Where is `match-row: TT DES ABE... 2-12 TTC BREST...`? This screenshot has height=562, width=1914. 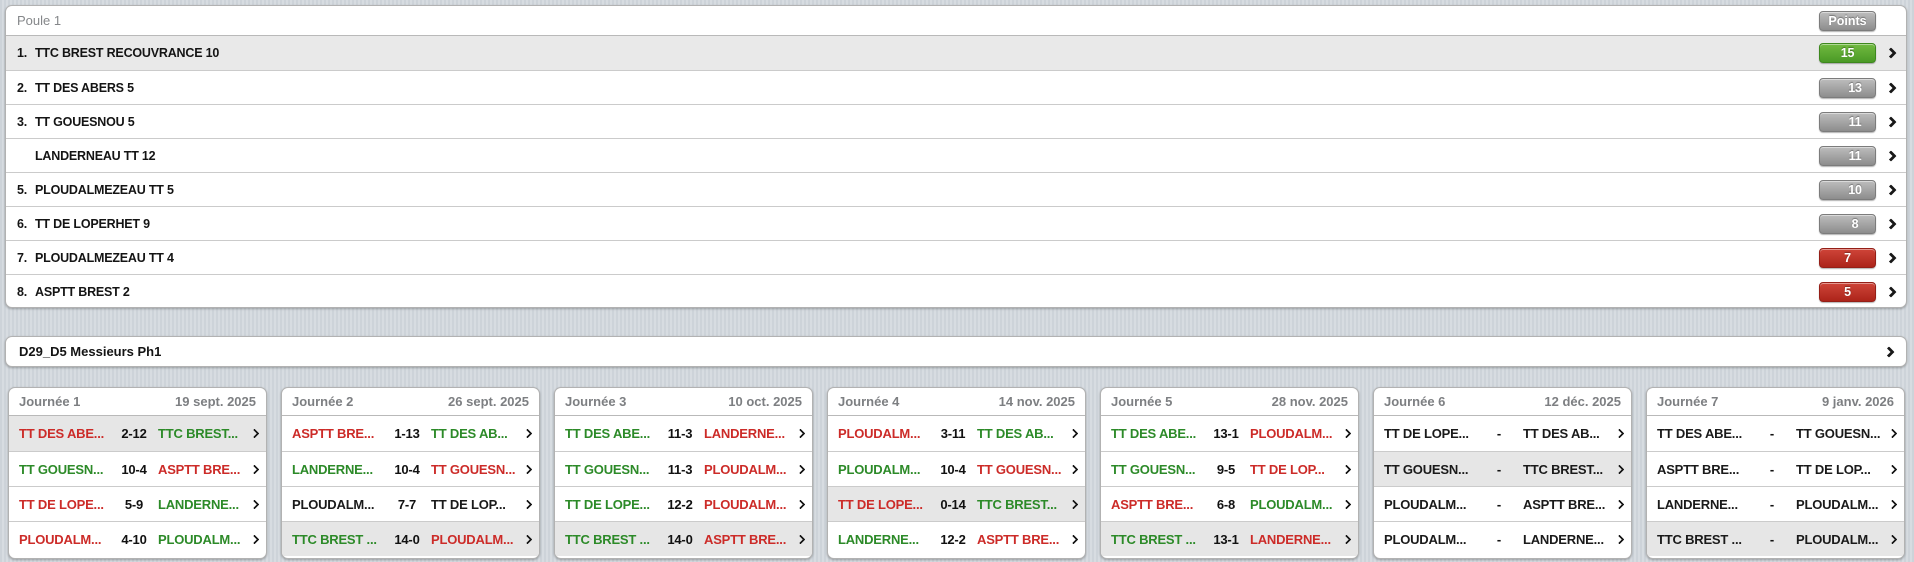 match-row: TT DES ABE... 2-12 TTC BREST... is located at coordinates (137, 433).